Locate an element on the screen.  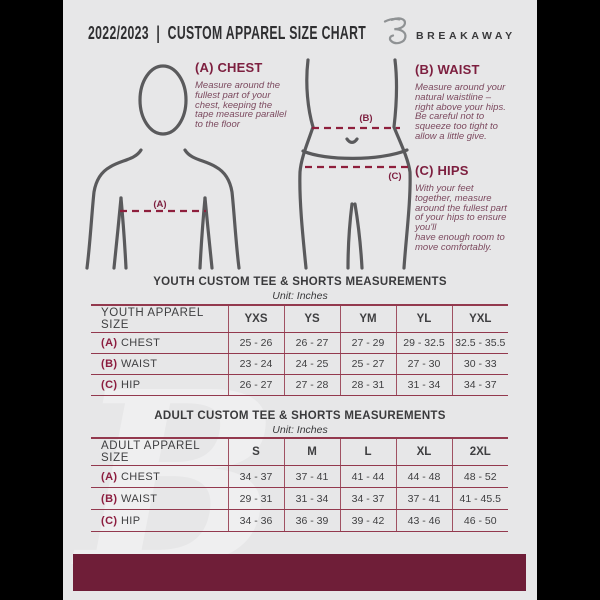
adult-table-title: ADULT CUSTOM TEE & SHORTS MEASUREMENTS is located at coordinates (300, 416).